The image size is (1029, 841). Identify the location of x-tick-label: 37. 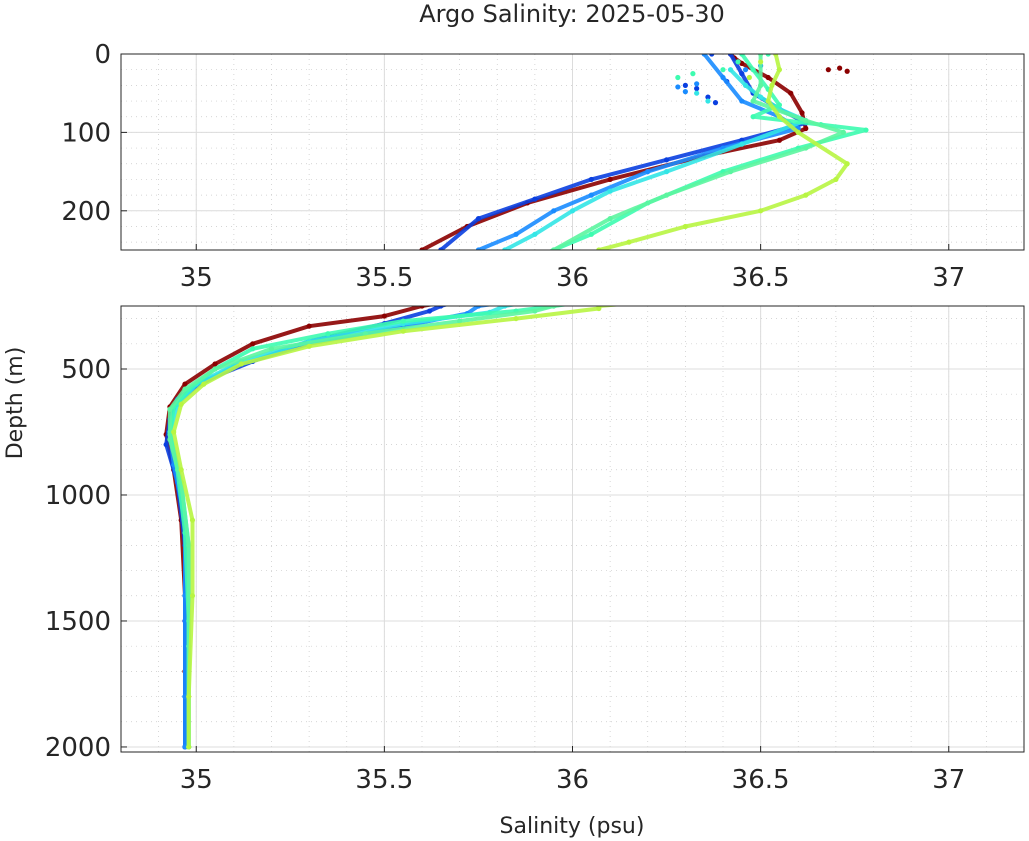
(948, 780).